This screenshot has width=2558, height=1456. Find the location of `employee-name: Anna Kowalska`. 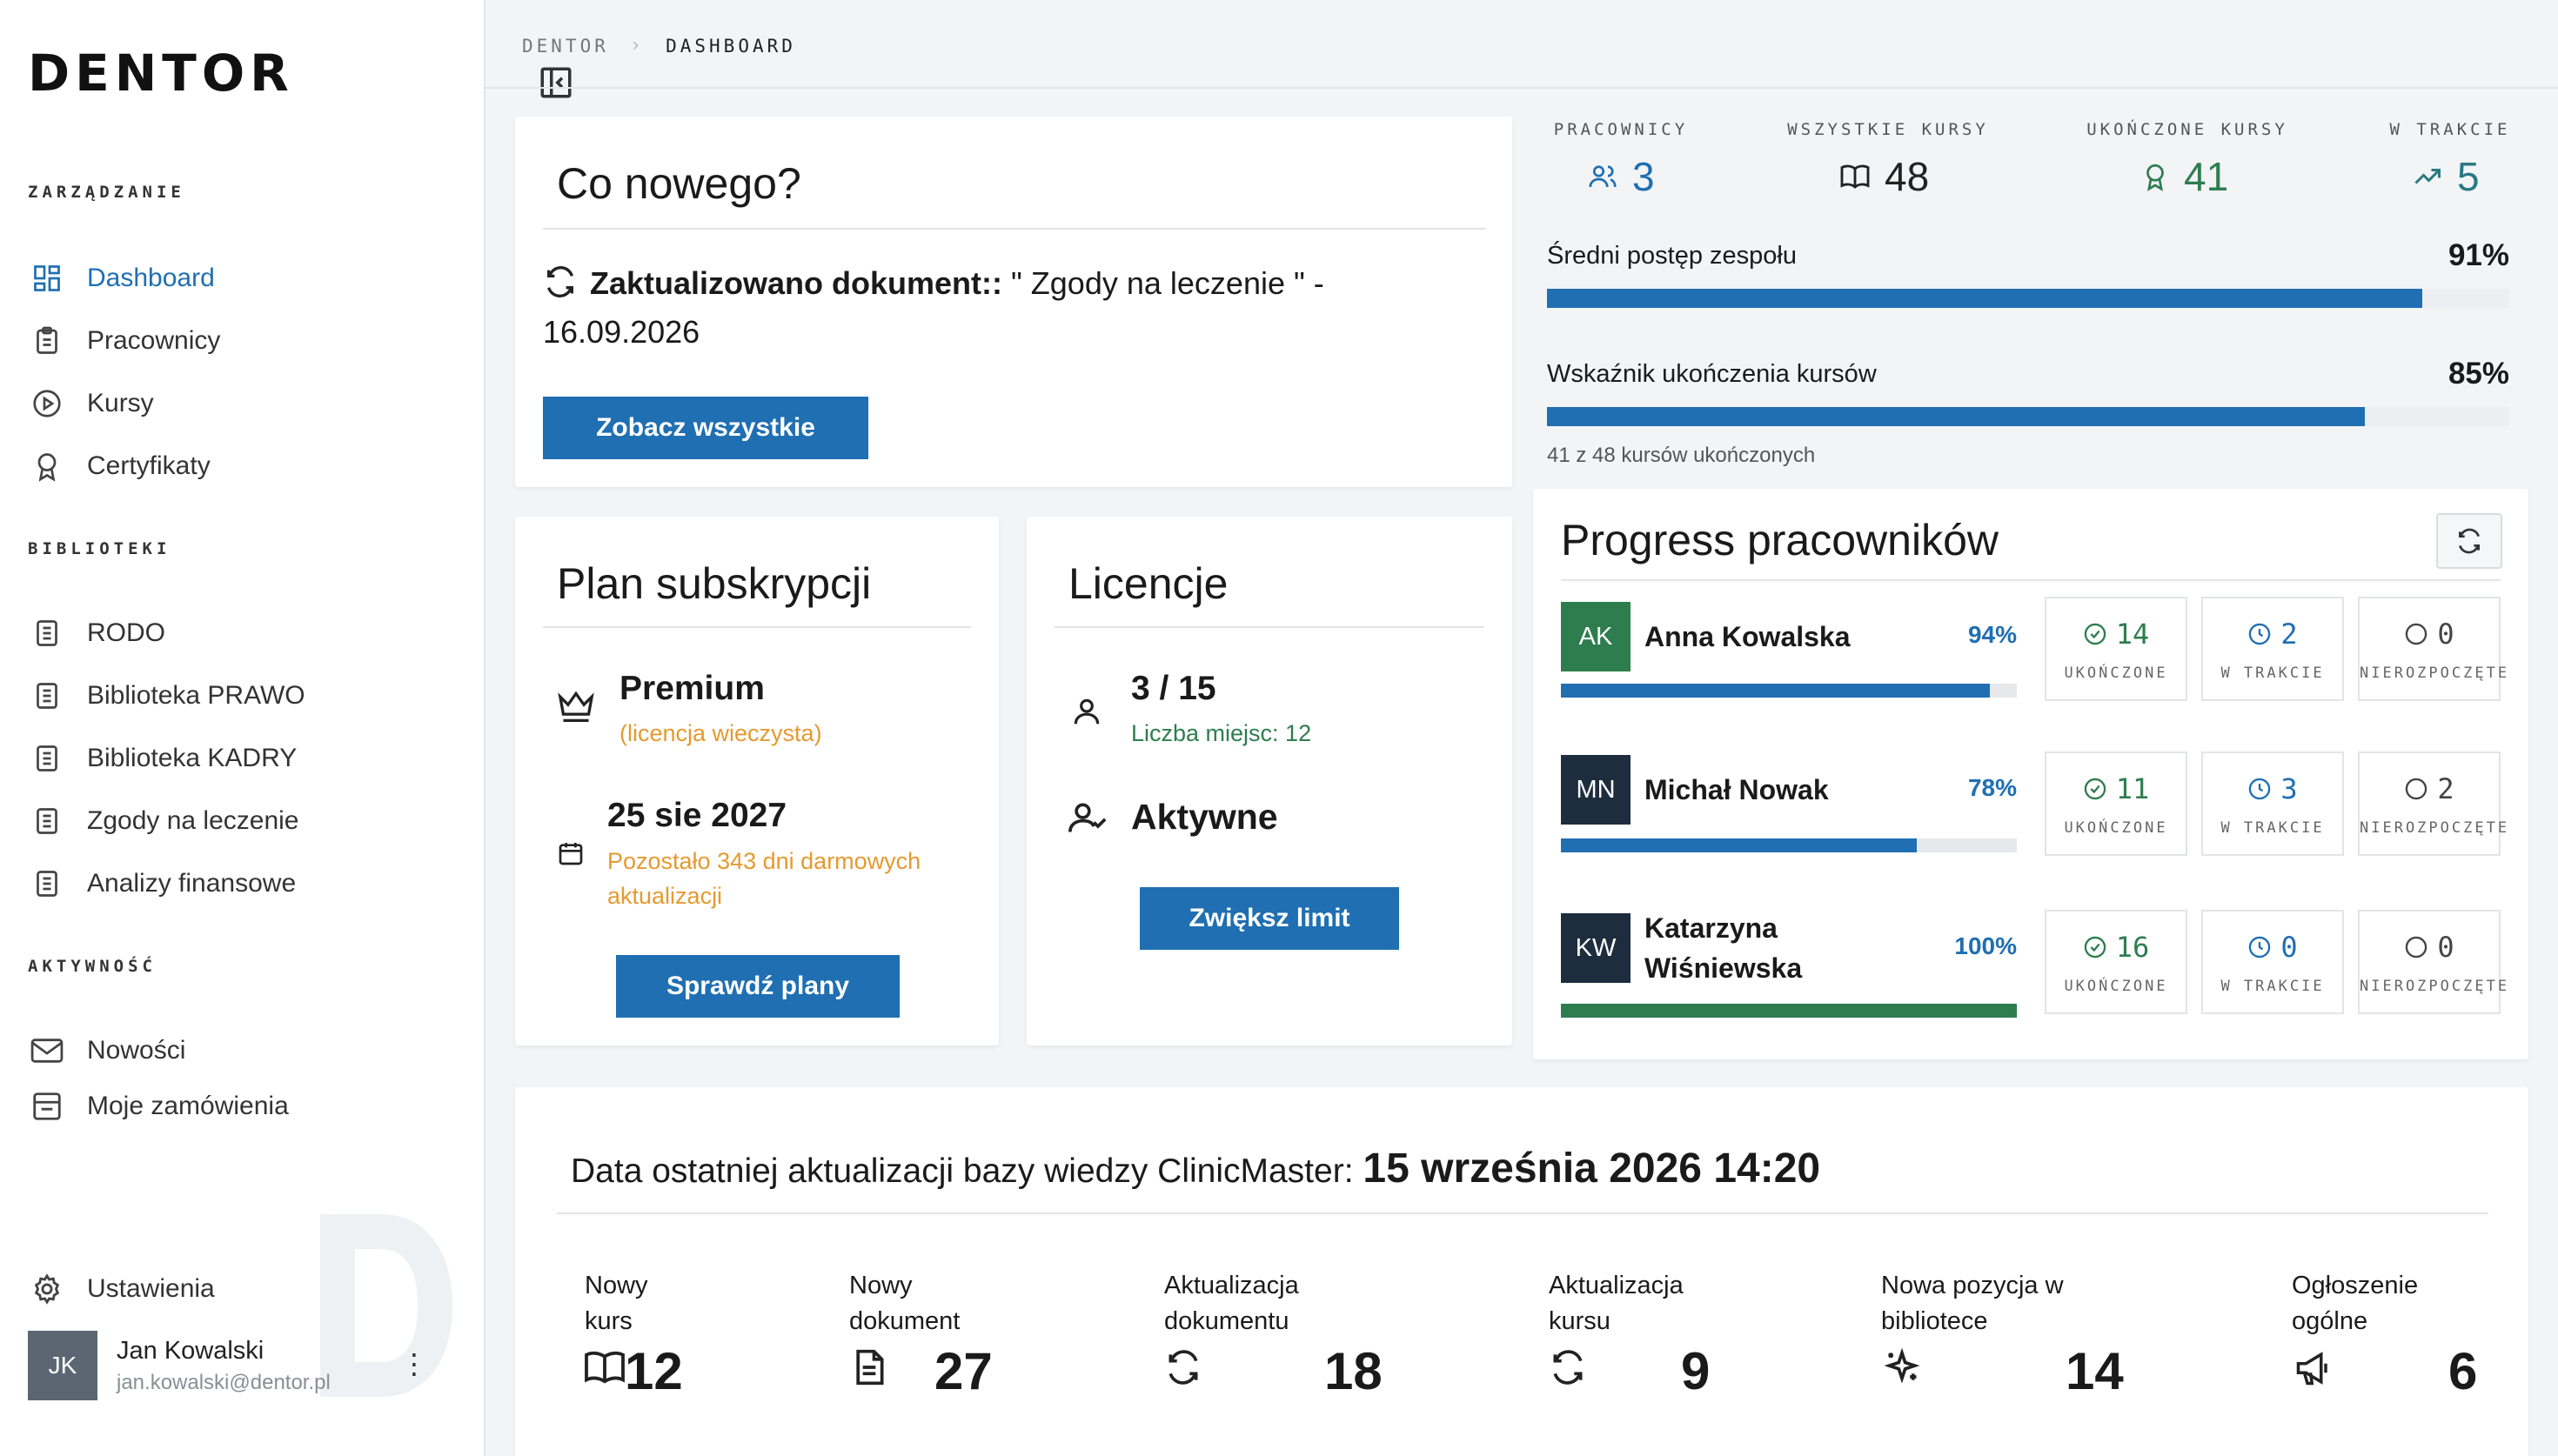

employee-name: Anna Kowalska is located at coordinates (1747, 637).